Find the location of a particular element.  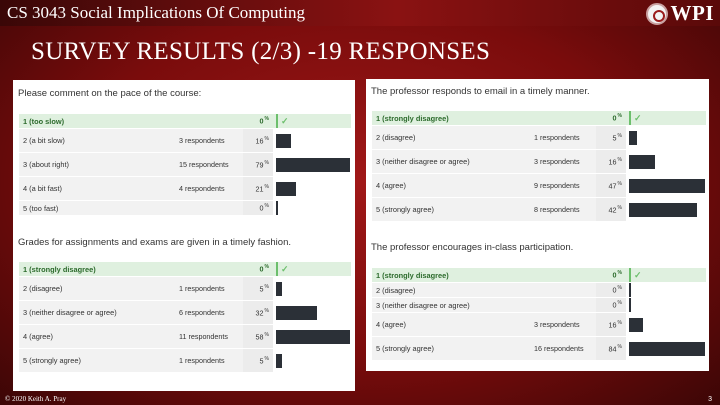

percent-number: 32 is located at coordinates (259, 313).